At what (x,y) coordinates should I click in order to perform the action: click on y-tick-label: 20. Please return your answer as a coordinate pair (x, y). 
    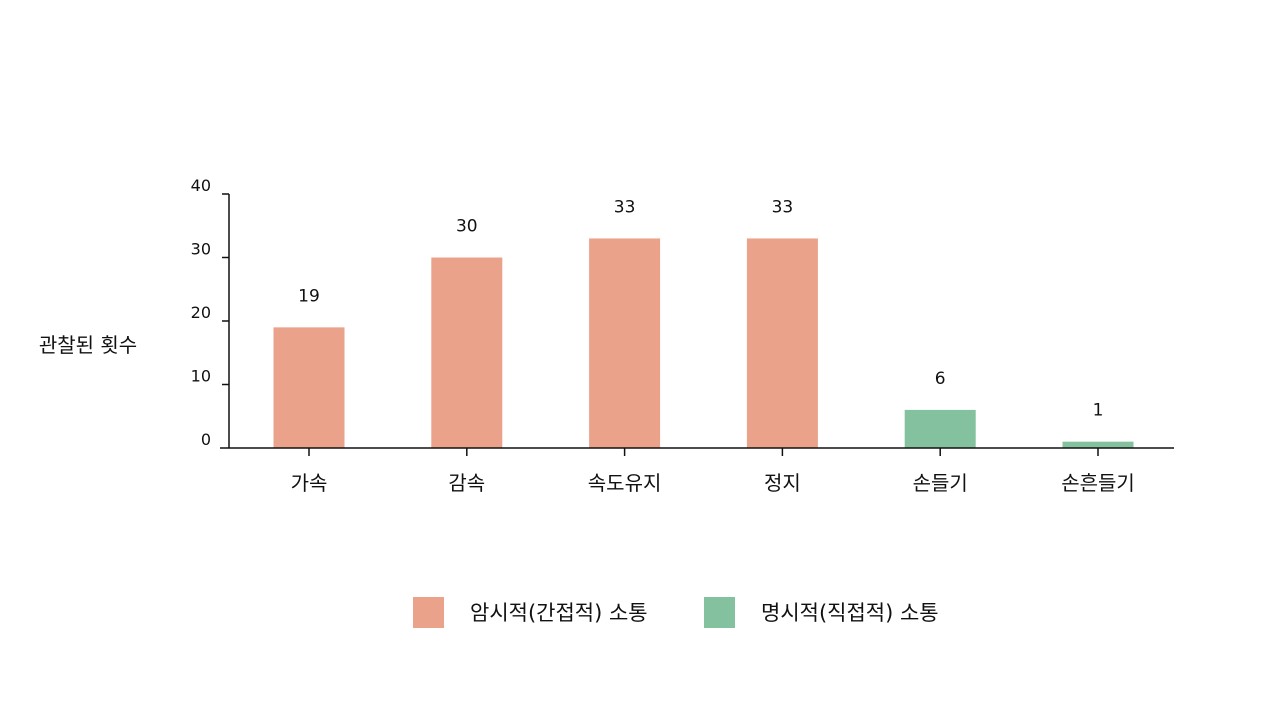
    Looking at the image, I should click on (201, 312).